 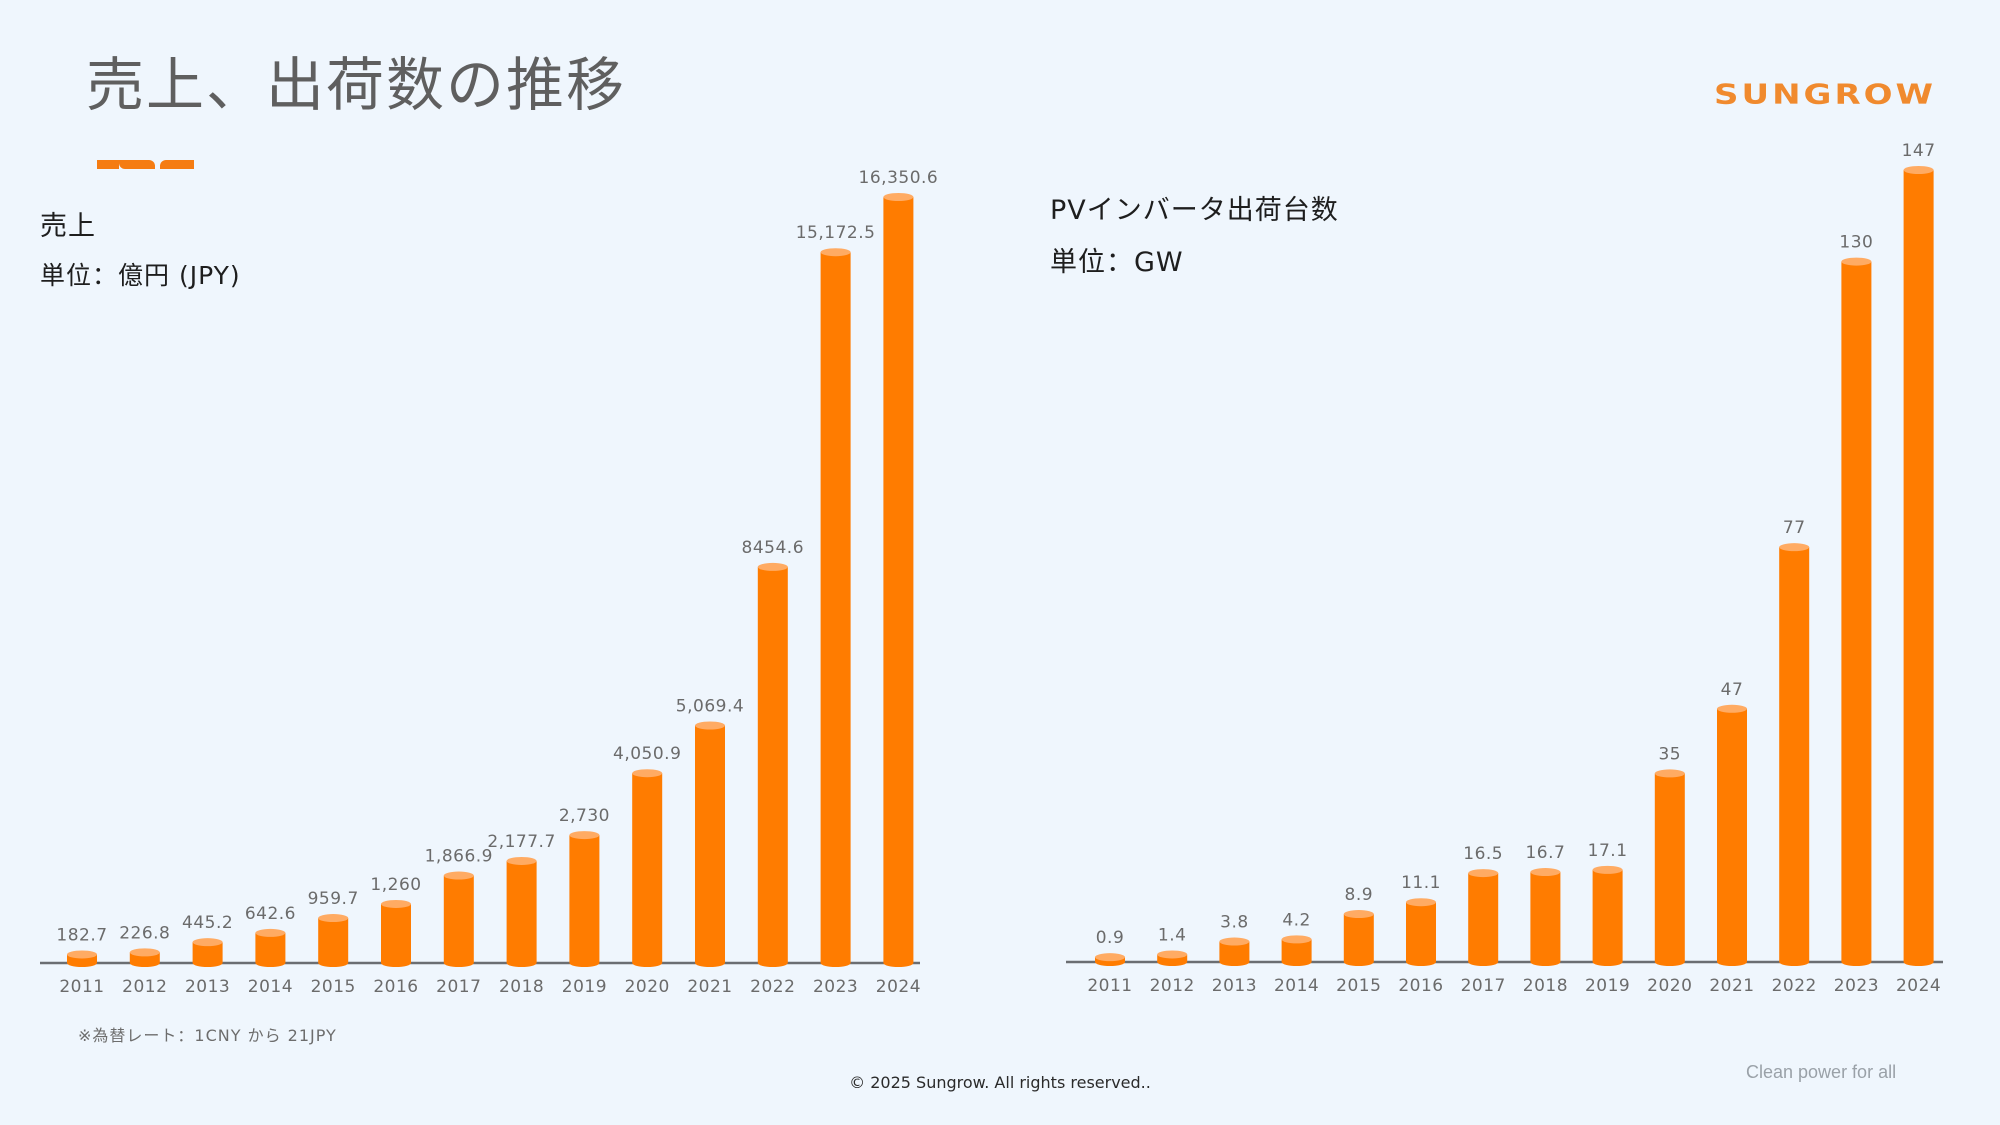 I want to click on x-tick-label: 2015, so click(x=1358, y=986).